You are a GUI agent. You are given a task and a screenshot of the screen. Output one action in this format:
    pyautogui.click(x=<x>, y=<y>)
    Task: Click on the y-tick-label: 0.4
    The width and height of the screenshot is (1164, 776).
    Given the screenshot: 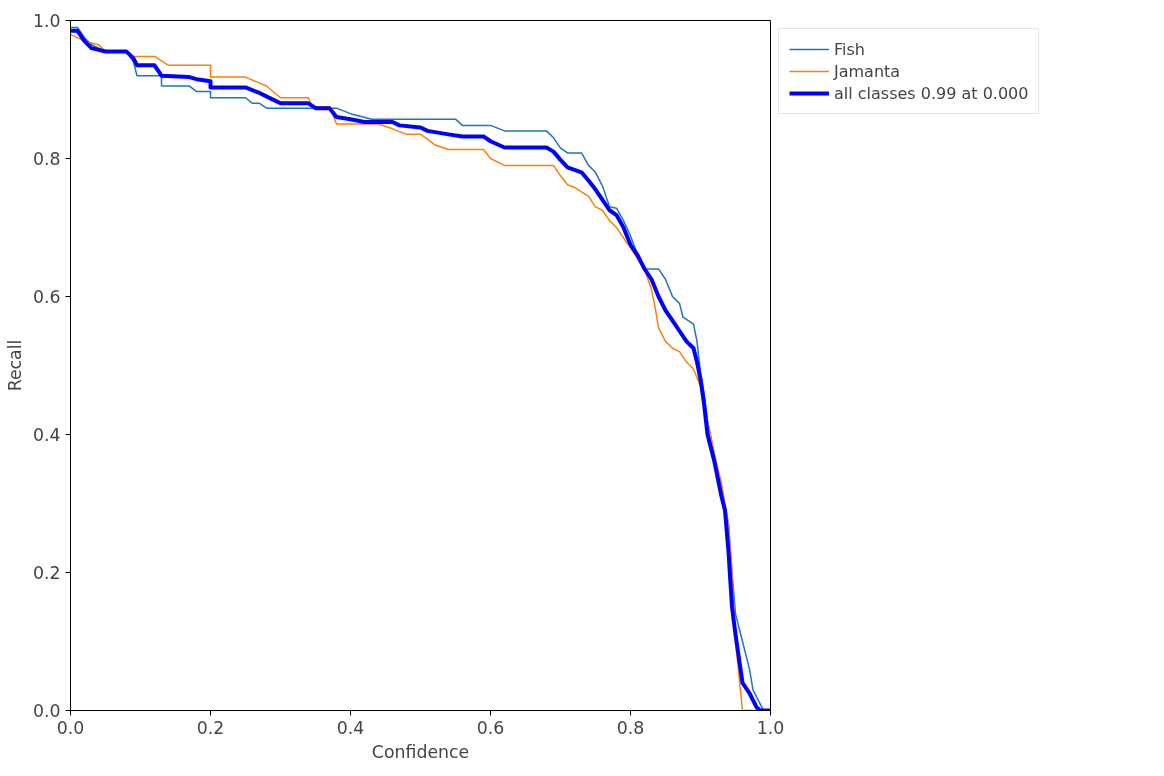 What is the action you would take?
    pyautogui.click(x=46, y=435)
    